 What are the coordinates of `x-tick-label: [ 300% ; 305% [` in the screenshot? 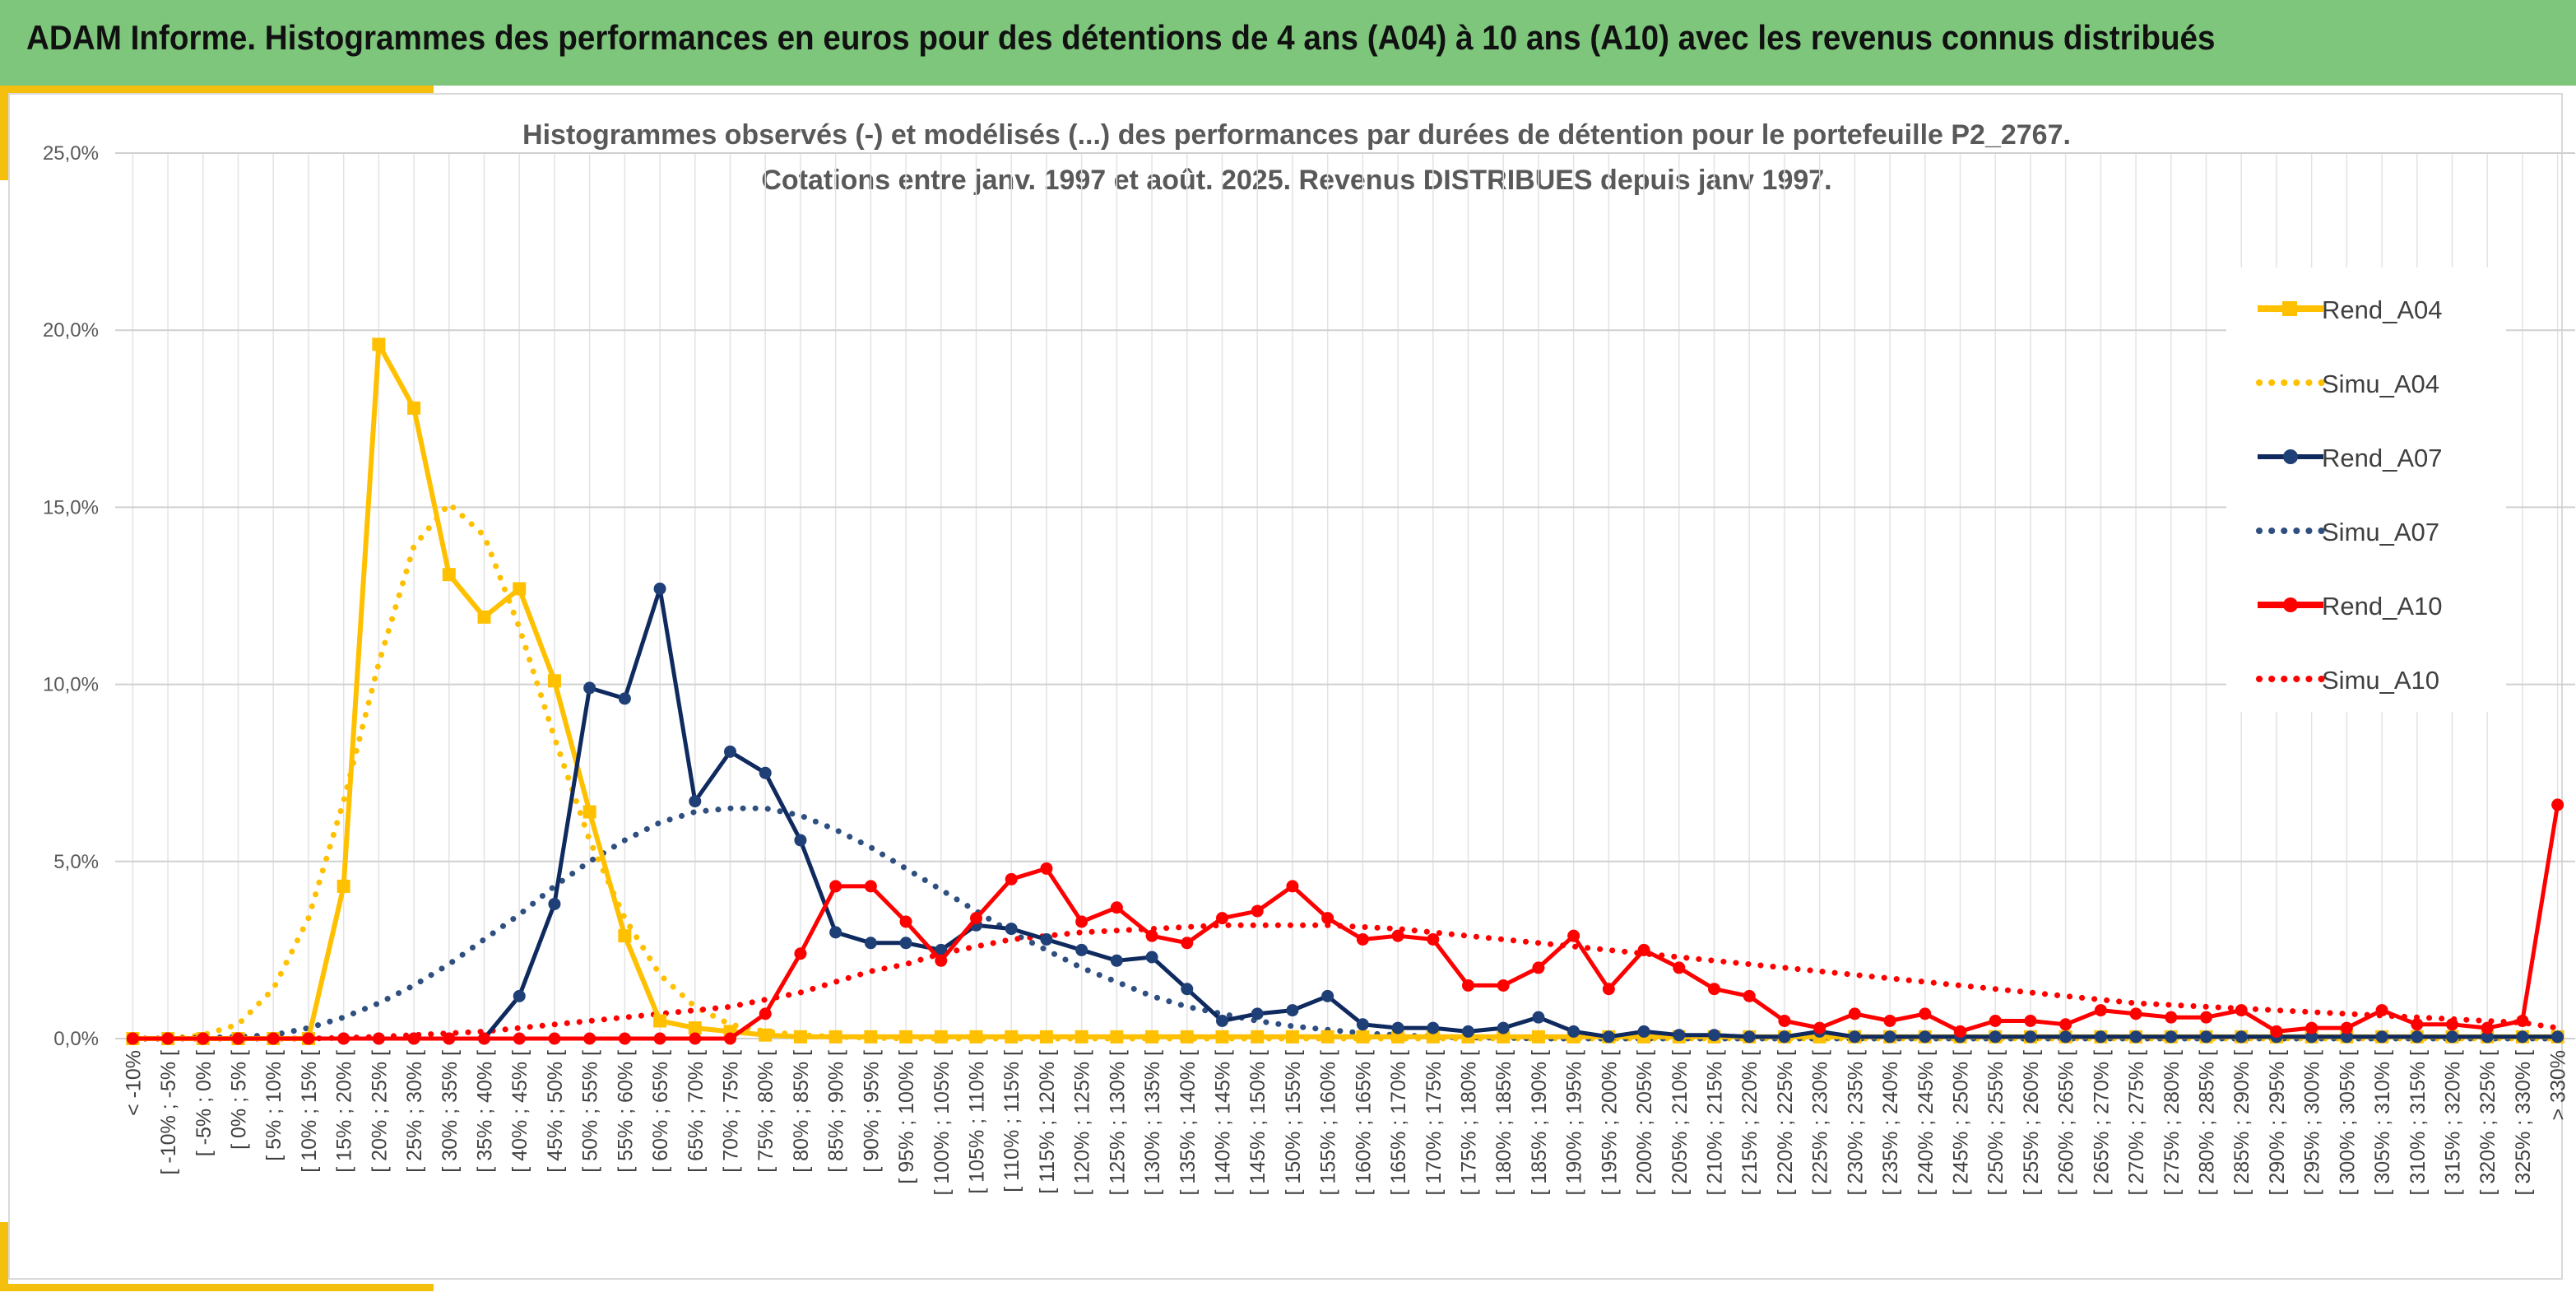 It's located at (2347, 1123).